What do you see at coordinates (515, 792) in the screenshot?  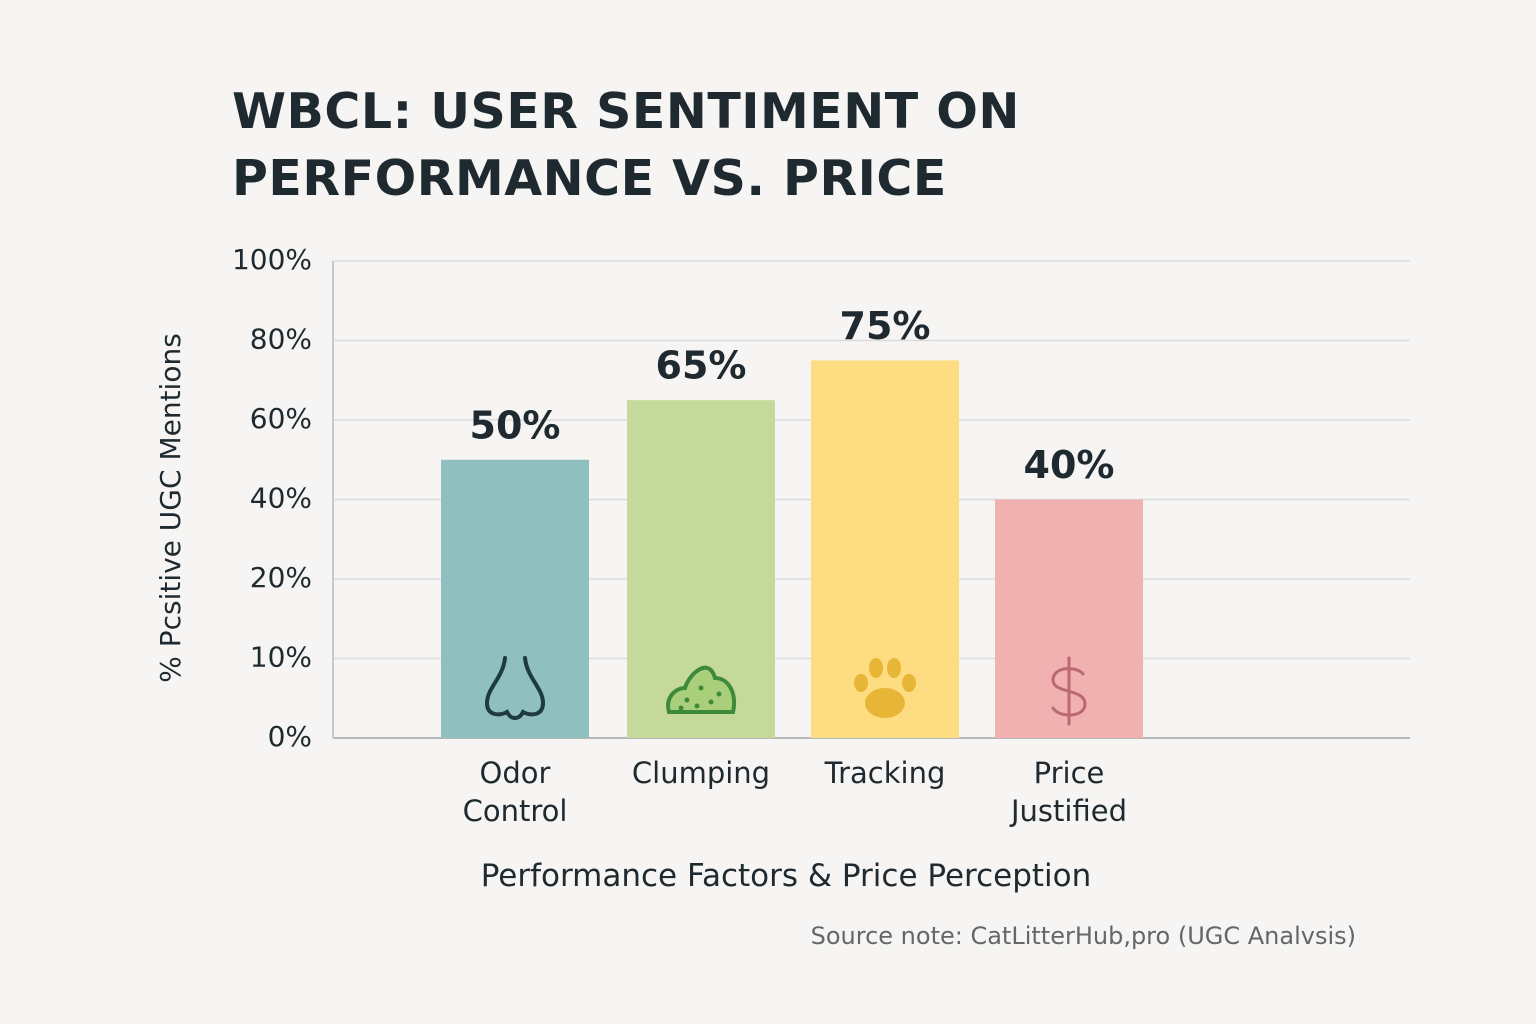 I see `x-tick-label: Odor Control` at bounding box center [515, 792].